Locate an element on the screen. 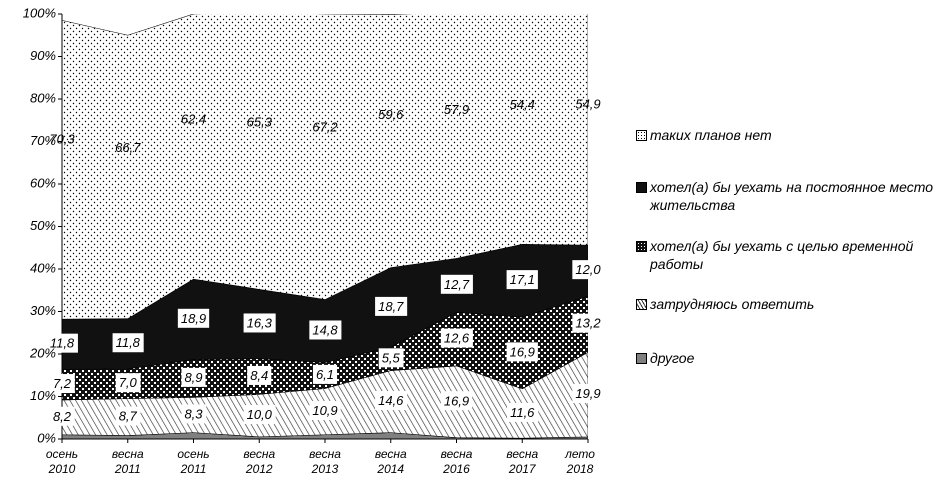 The image size is (949, 484). x-tick-label: весна 2013 is located at coordinates (325, 461).